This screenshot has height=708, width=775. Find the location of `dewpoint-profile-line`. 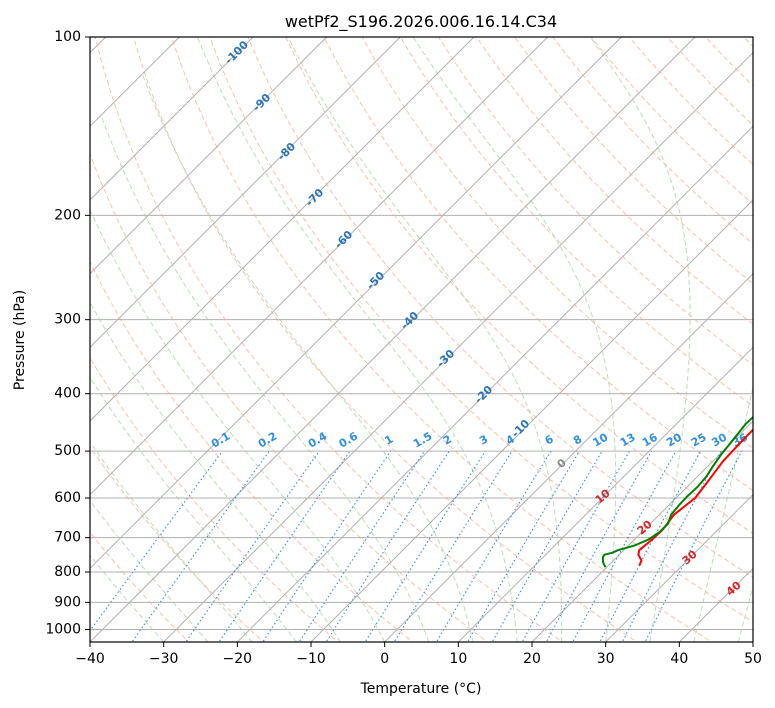

dewpoint-profile-line is located at coordinates (677, 491).